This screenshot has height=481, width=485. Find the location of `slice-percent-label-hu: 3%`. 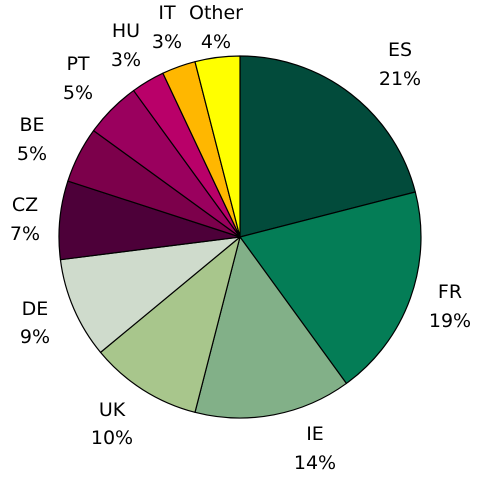

slice-percent-label-hu: 3% is located at coordinates (126, 60).